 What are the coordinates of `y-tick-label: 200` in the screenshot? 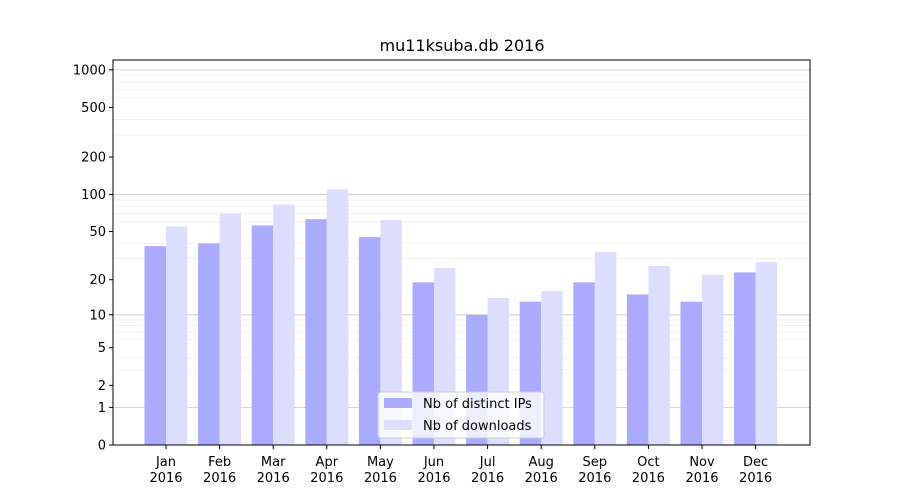 It's located at (93, 158).